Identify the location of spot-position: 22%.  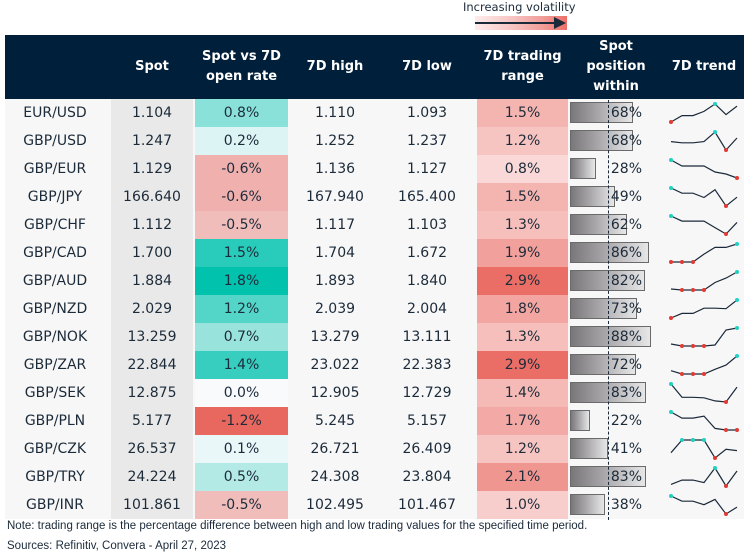
(616, 421).